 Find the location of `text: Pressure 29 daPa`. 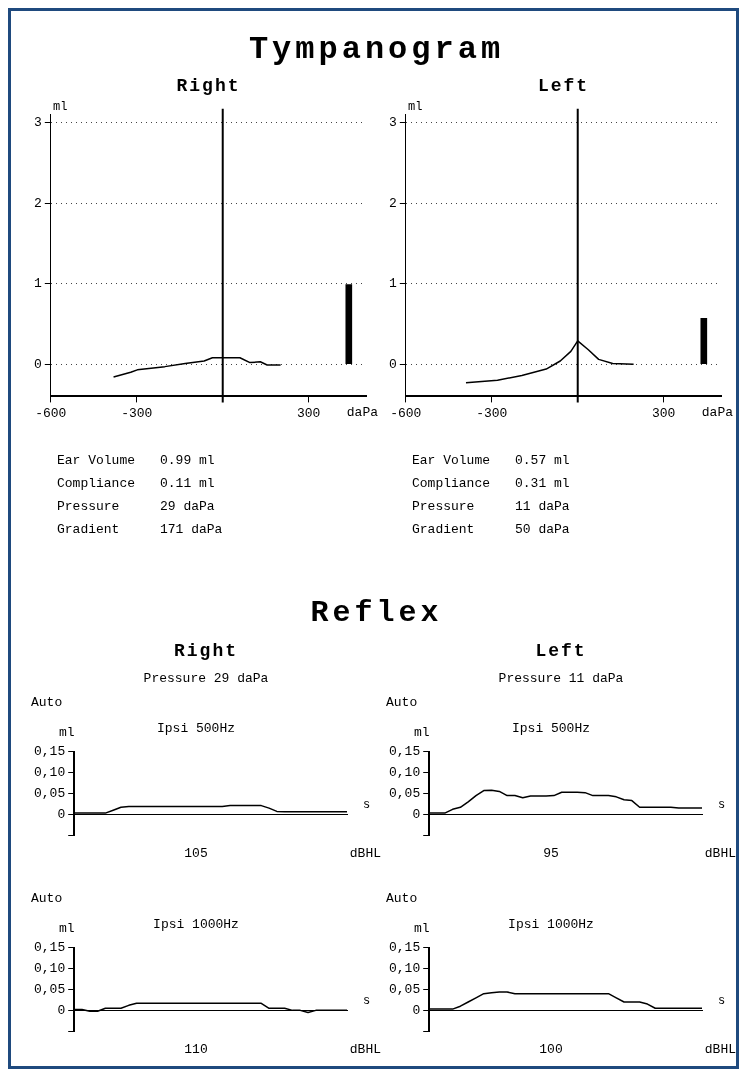

text: Pressure 29 daPa is located at coordinates (206, 678).